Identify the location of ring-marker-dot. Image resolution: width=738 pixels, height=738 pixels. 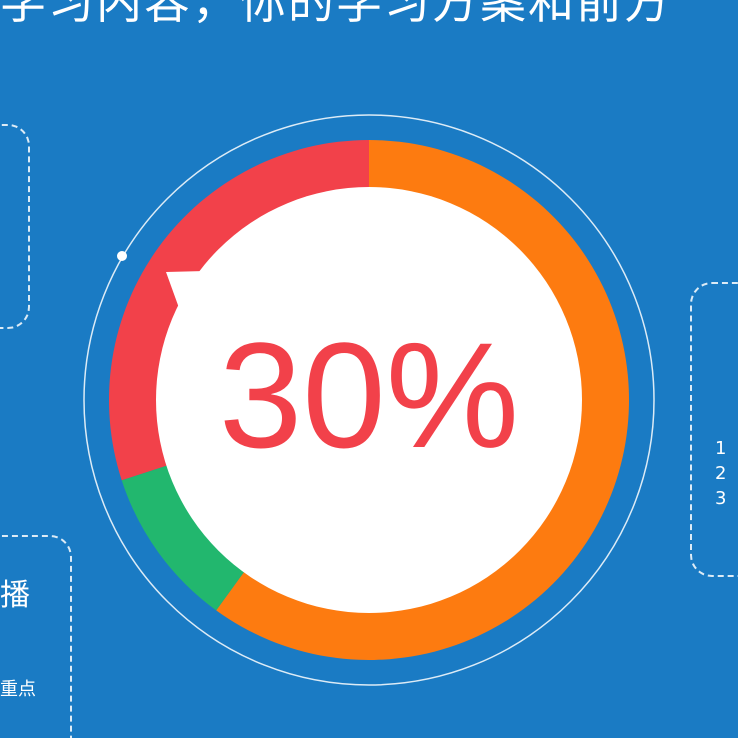
(122, 256).